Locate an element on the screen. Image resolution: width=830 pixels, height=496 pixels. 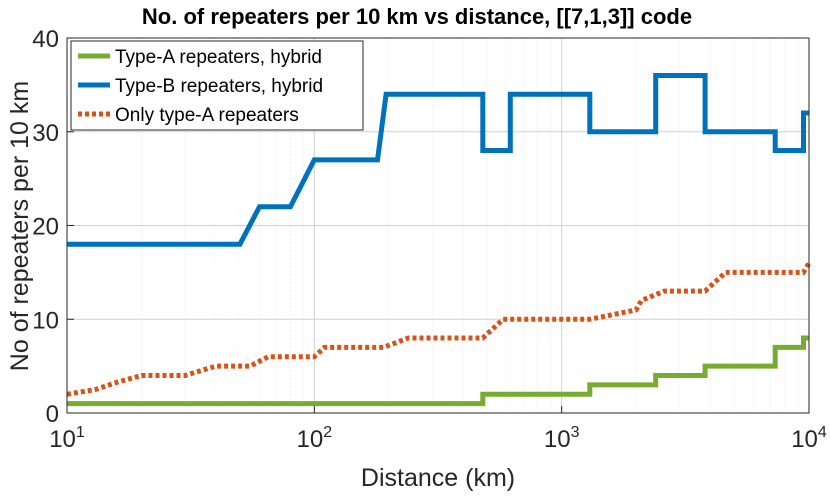
y-tick-label: 30 is located at coordinates (45, 133).